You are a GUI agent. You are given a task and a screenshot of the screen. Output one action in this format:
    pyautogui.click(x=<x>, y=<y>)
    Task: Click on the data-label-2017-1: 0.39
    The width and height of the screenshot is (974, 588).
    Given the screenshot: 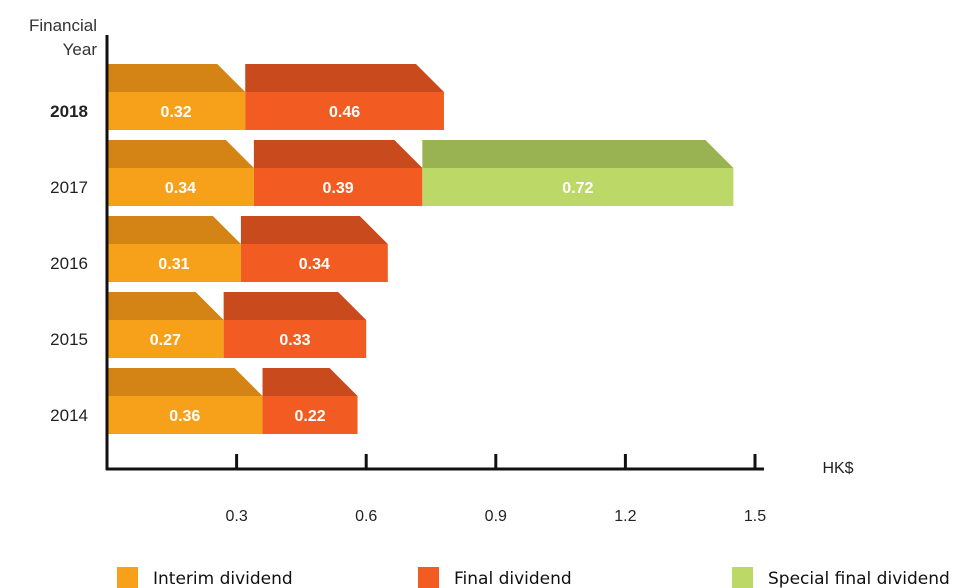 What is the action you would take?
    pyautogui.click(x=338, y=188)
    